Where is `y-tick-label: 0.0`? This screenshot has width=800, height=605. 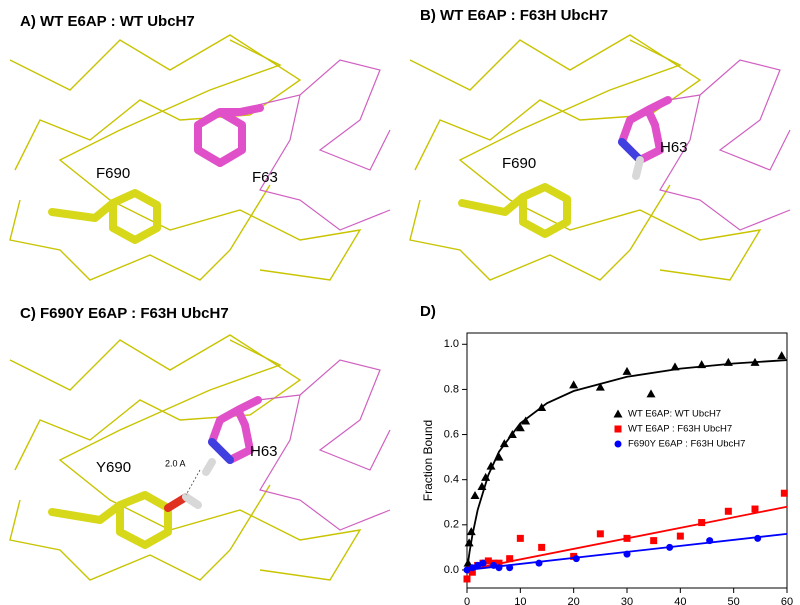
y-tick-label: 0.0 is located at coordinates (451, 570).